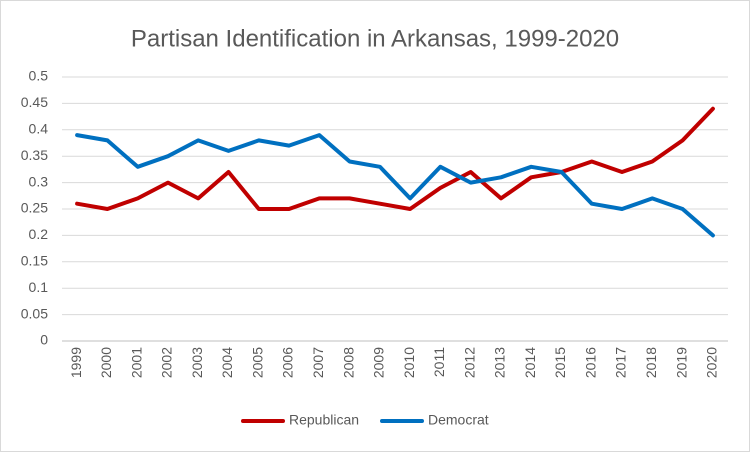  Describe the element at coordinates (167, 362) in the screenshot. I see `x-tick-label: 2002` at that location.